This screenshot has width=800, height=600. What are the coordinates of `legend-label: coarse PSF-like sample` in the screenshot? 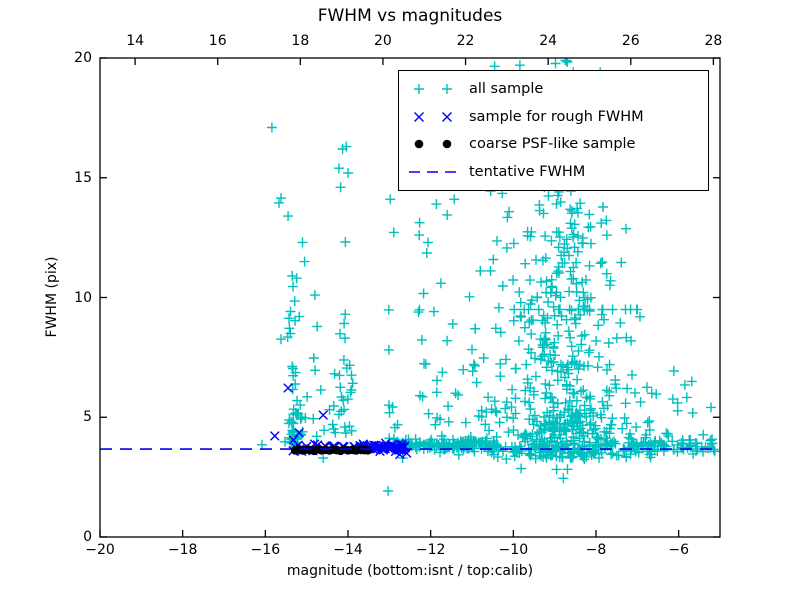 It's located at (552, 144).